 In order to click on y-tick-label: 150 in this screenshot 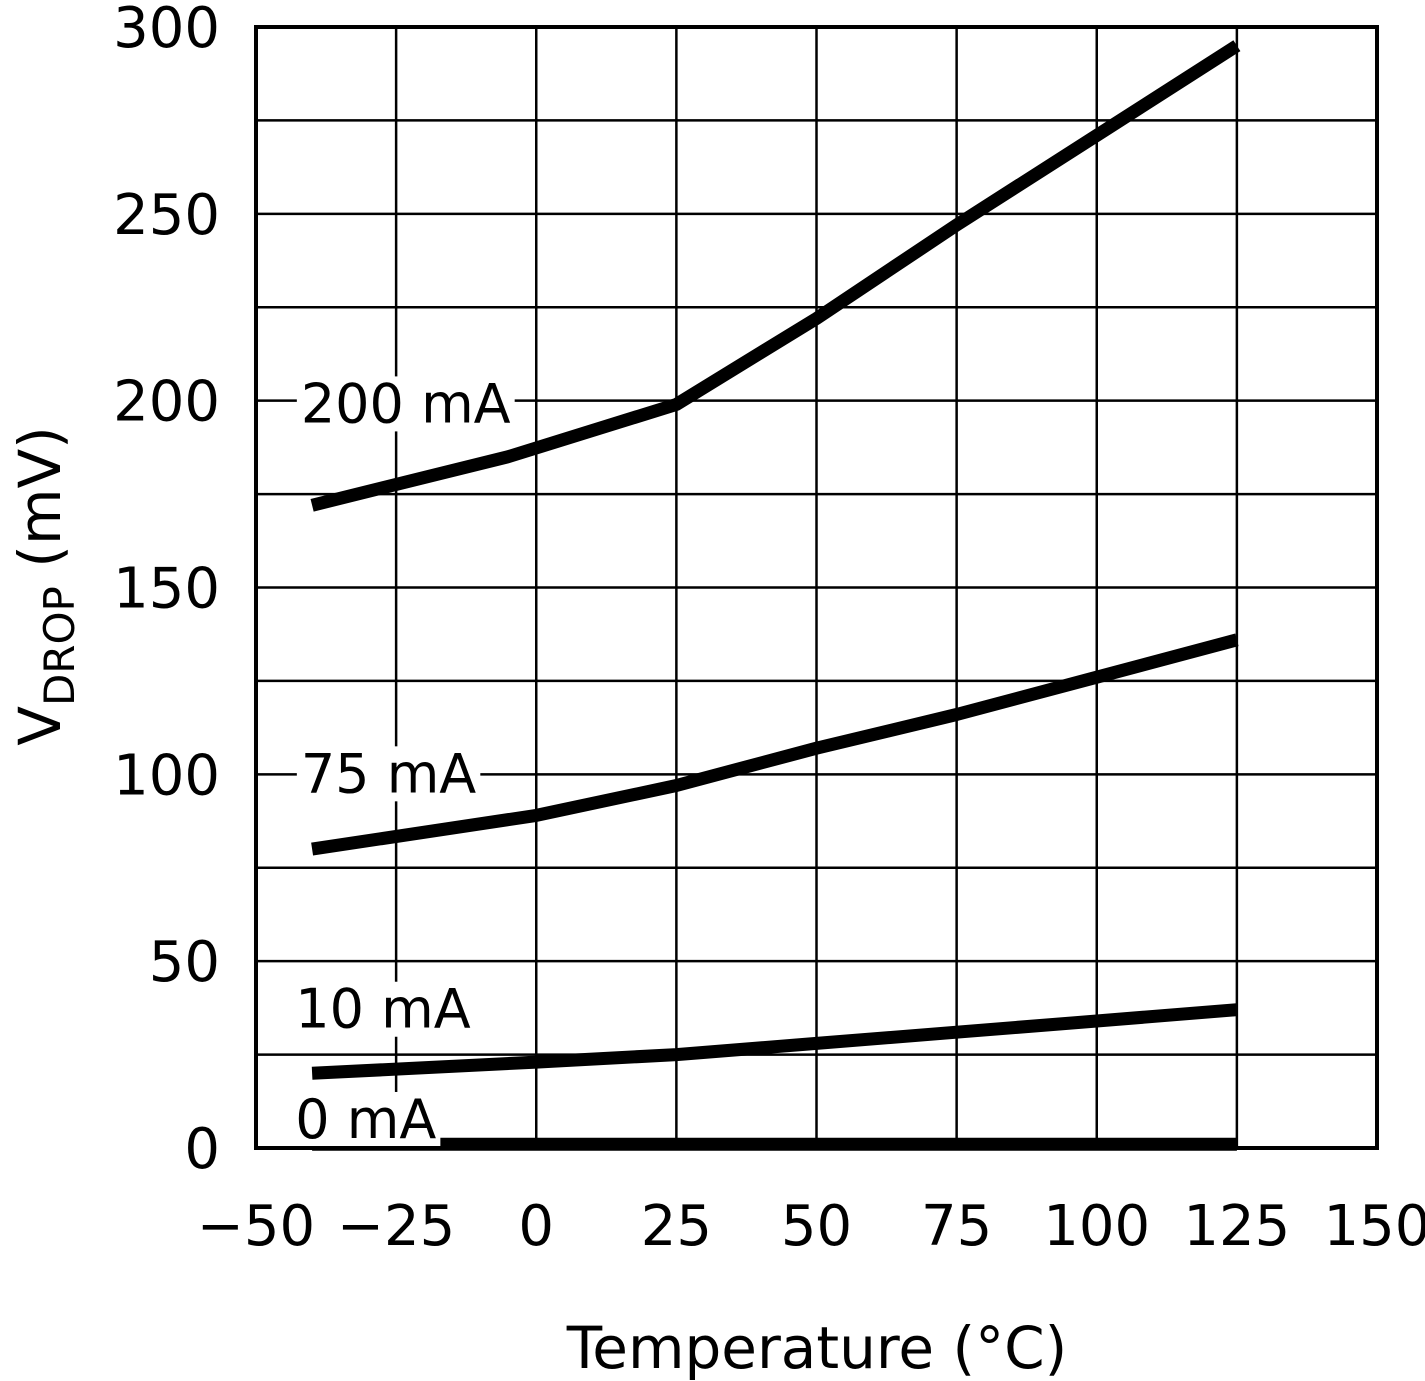, I will do `click(166, 589)`.